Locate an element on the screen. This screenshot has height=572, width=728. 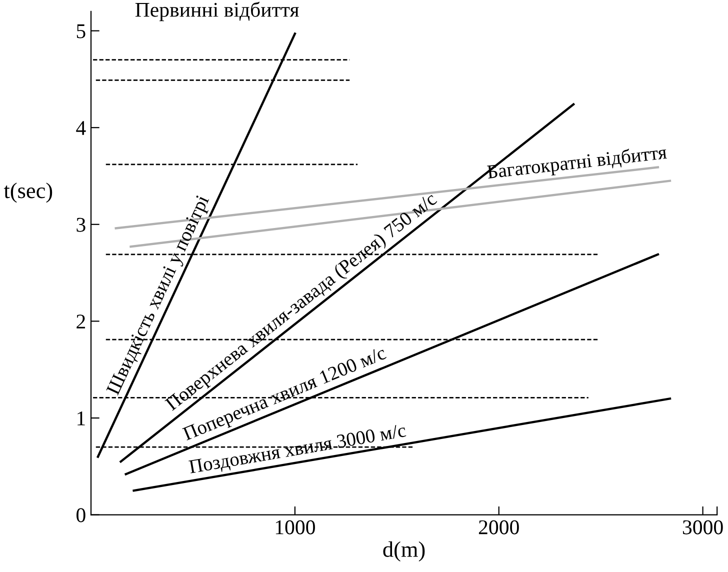
x-tick-label: 1000 is located at coordinates (295, 527).